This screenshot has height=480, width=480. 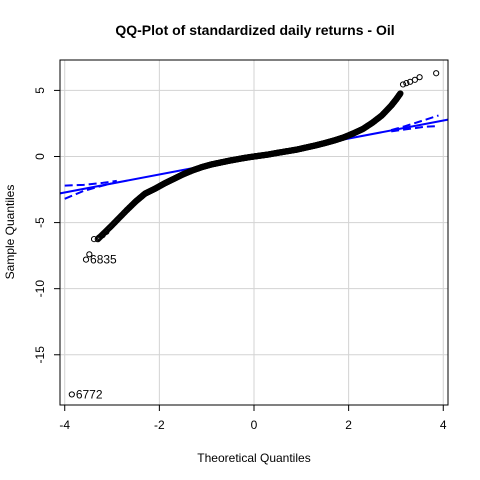 What do you see at coordinates (40, 222) in the screenshot?
I see `y-tick-label: -5` at bounding box center [40, 222].